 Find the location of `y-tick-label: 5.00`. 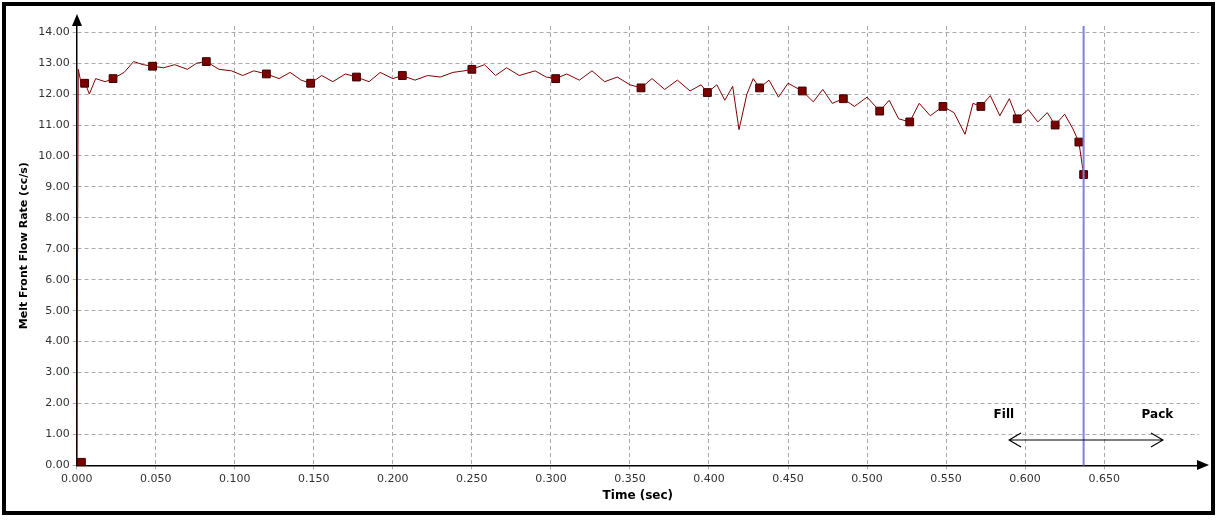

y-tick-label: 5.00 is located at coordinates (57, 310).